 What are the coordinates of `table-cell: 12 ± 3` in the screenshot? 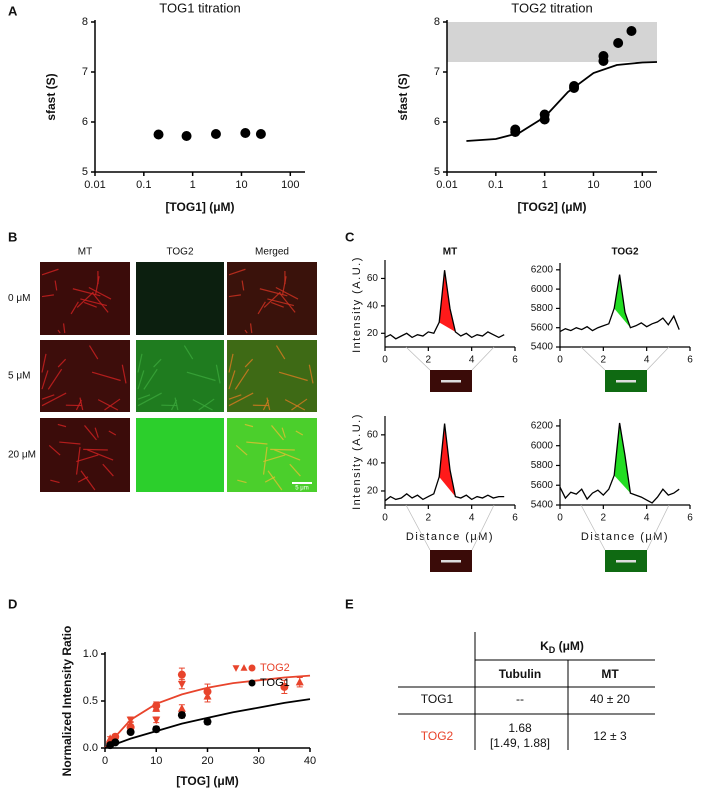 It's located at (610, 736).